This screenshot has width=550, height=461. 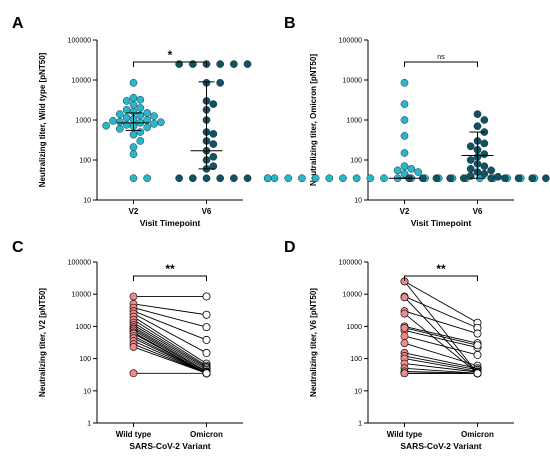 What do you see at coordinates (18, 23) in the screenshot?
I see `panel-letter: A` at bounding box center [18, 23].